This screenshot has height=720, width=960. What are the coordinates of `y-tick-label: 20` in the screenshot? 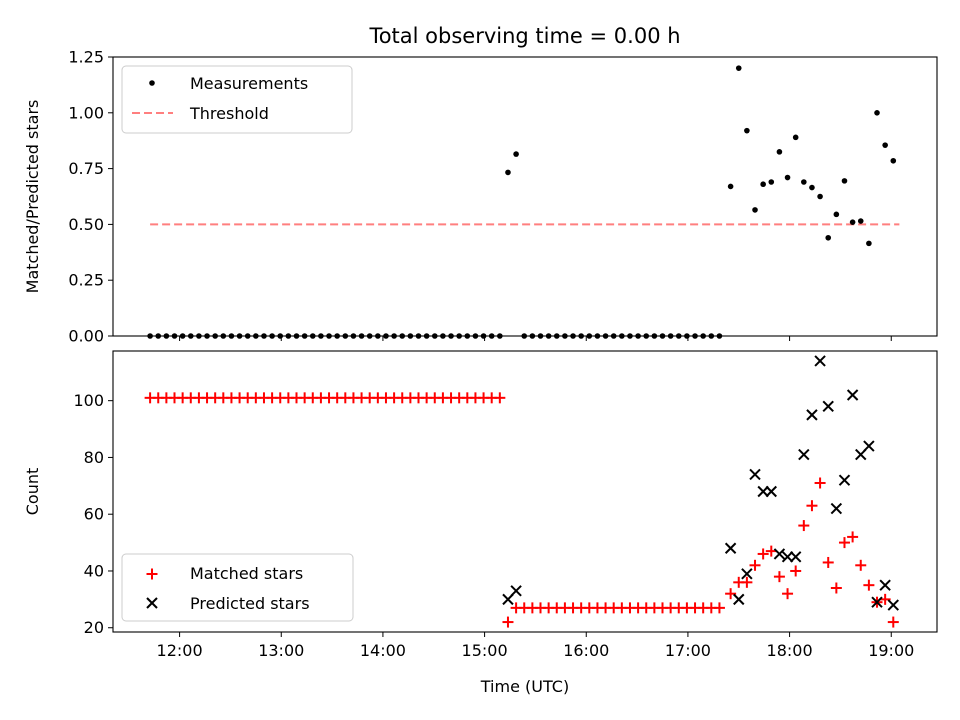 It's located at (94, 627).